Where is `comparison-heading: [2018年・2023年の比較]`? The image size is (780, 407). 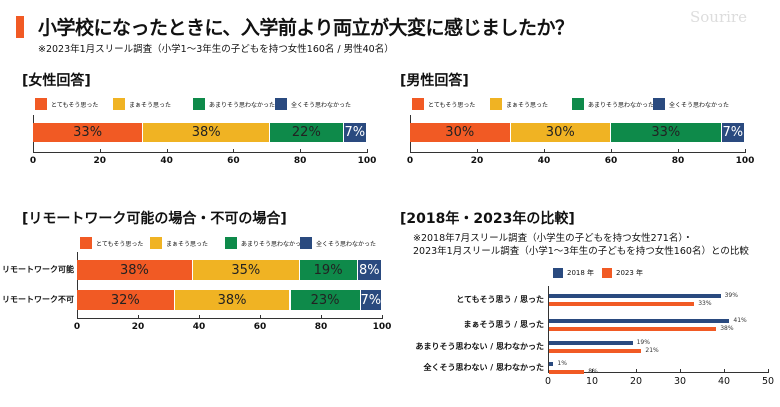
comparison-heading: [2018年・2023年の比較] is located at coordinates (487, 219).